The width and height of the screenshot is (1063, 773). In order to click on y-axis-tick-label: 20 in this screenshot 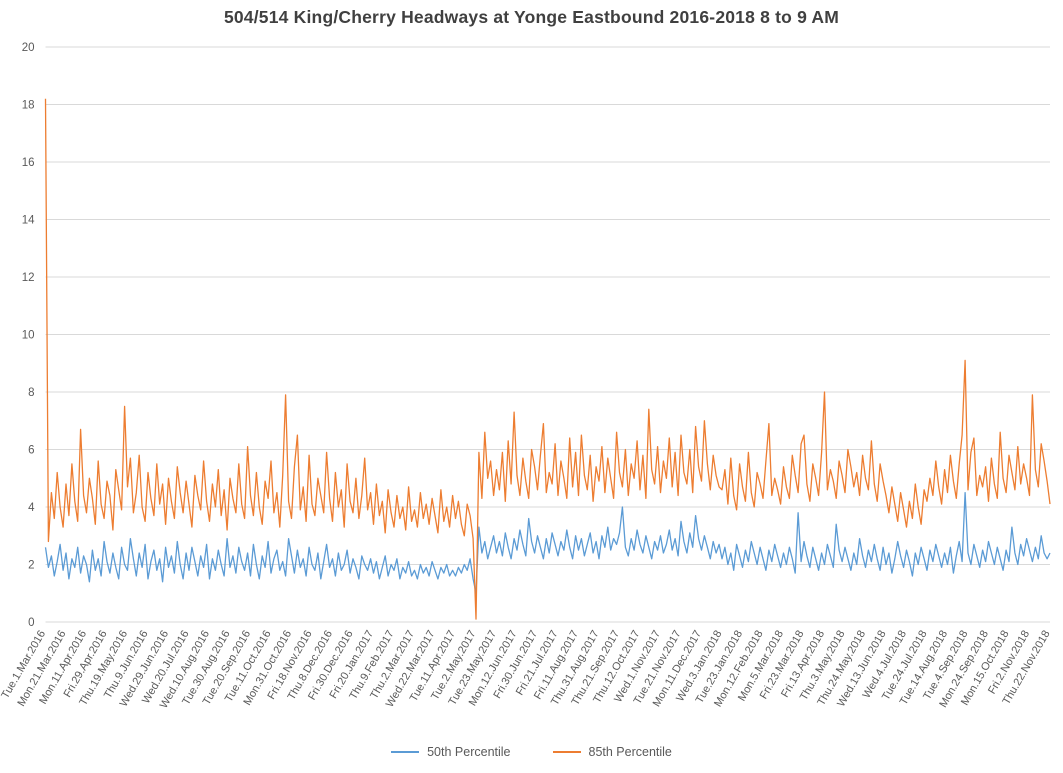, I will do `click(28, 48)`.